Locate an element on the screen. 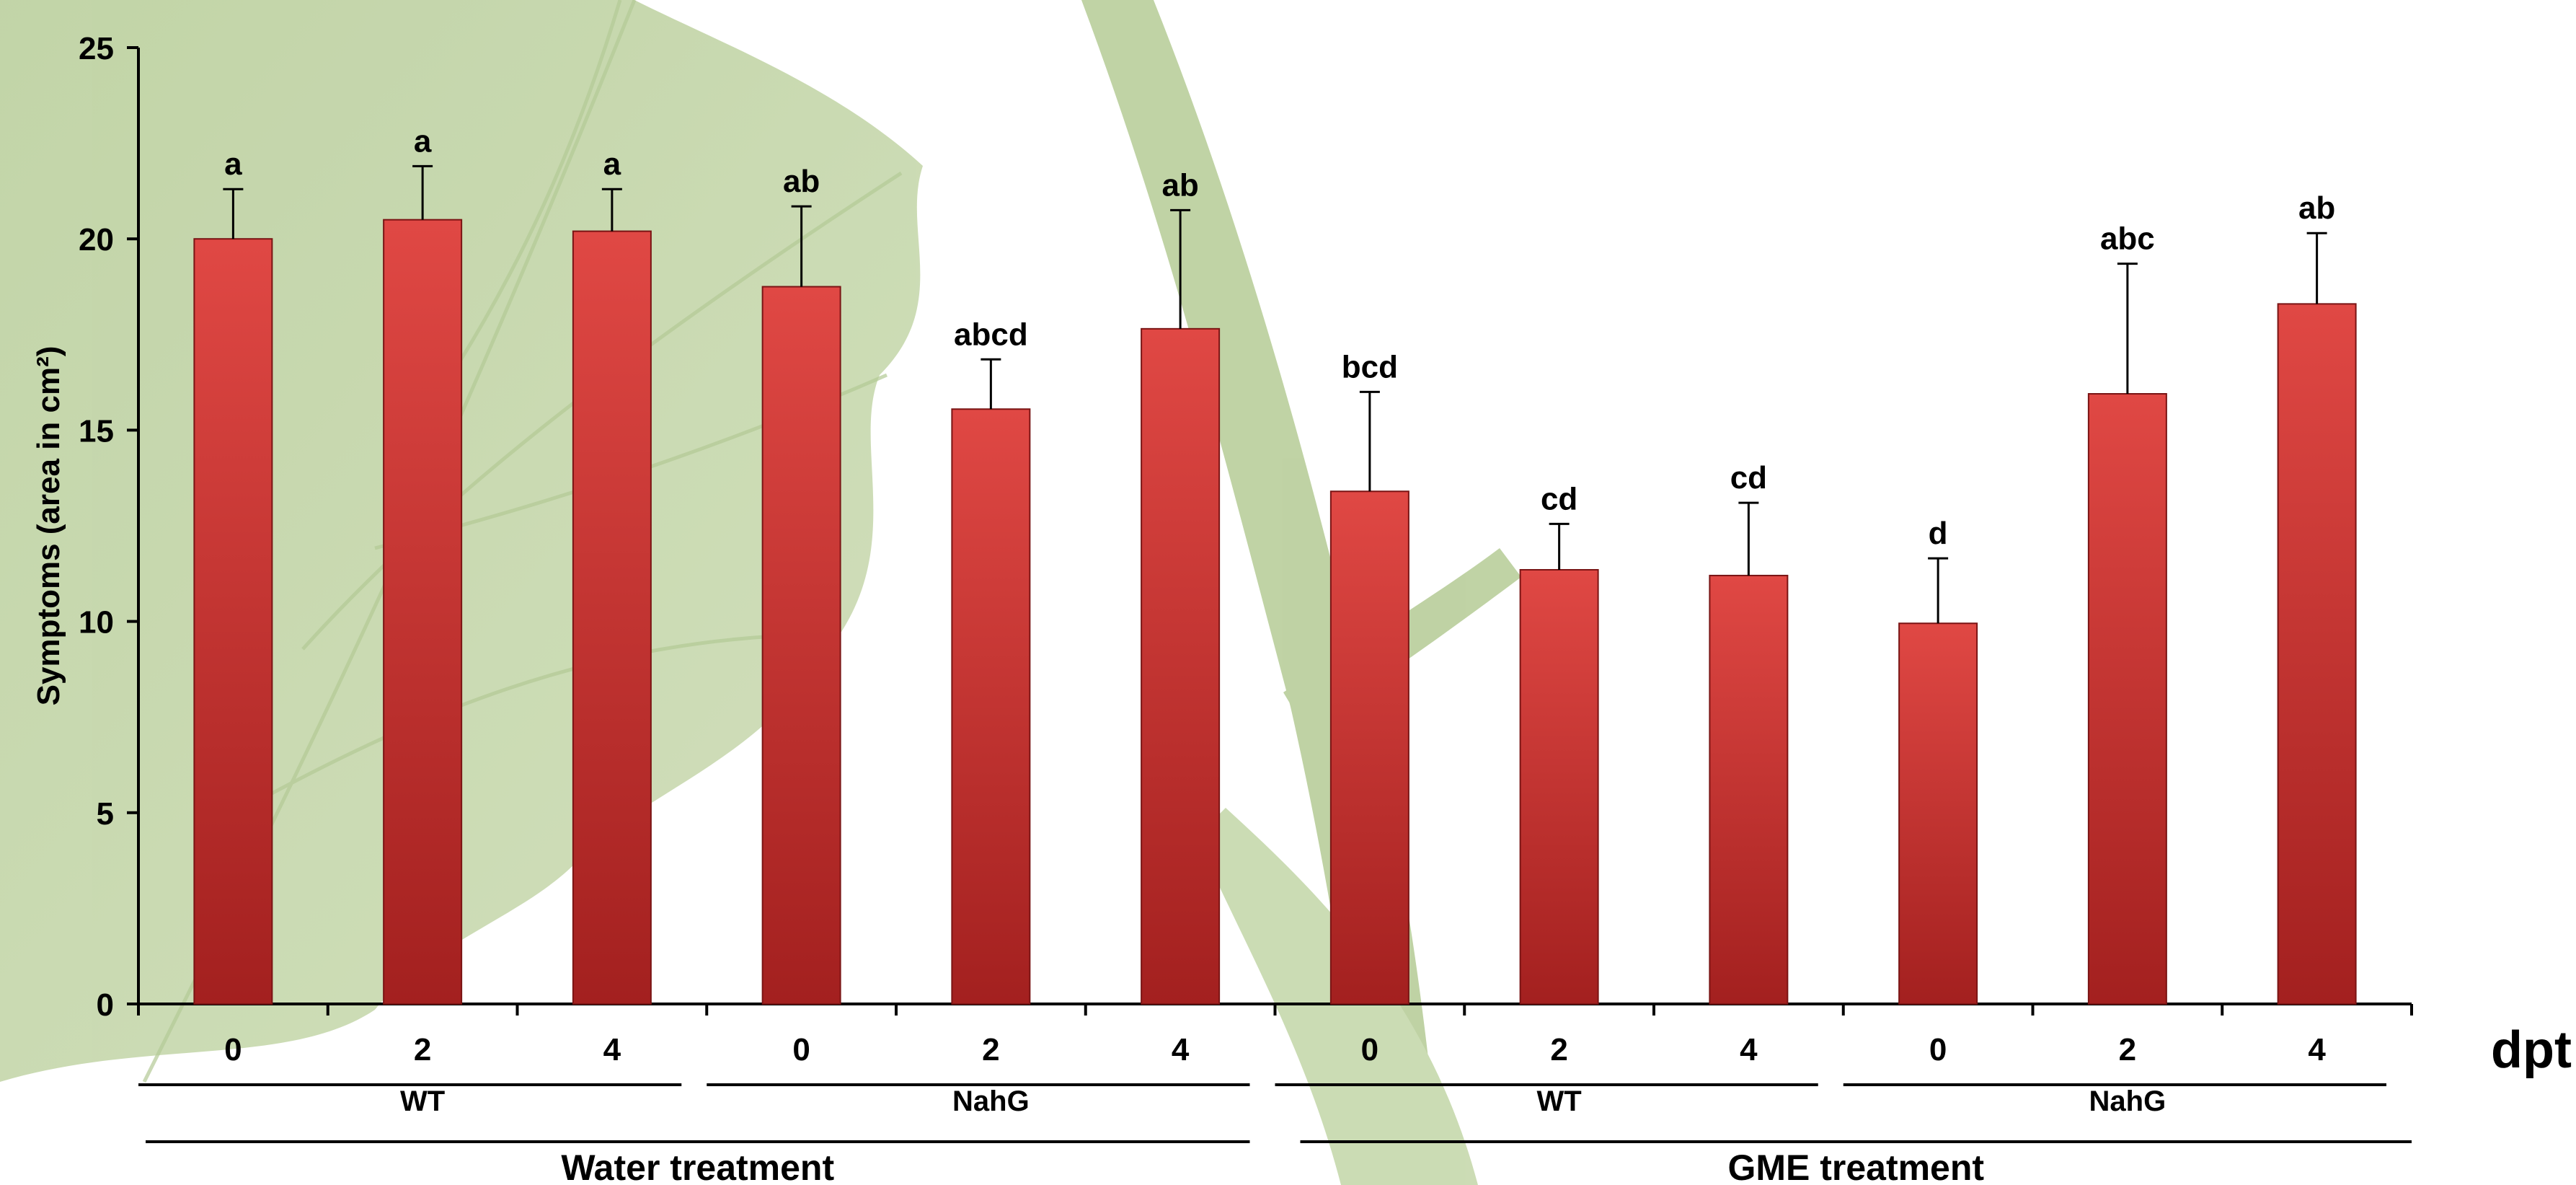 The width and height of the screenshot is (2576, 1185). y-tick-label: 15 is located at coordinates (96, 431).